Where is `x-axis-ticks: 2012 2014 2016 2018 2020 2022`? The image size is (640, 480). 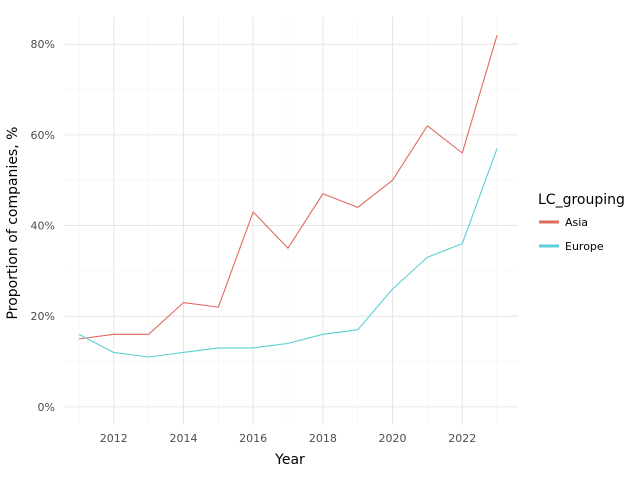 x-axis-ticks: 2012 2014 2016 2018 2020 2022 is located at coordinates (288, 438).